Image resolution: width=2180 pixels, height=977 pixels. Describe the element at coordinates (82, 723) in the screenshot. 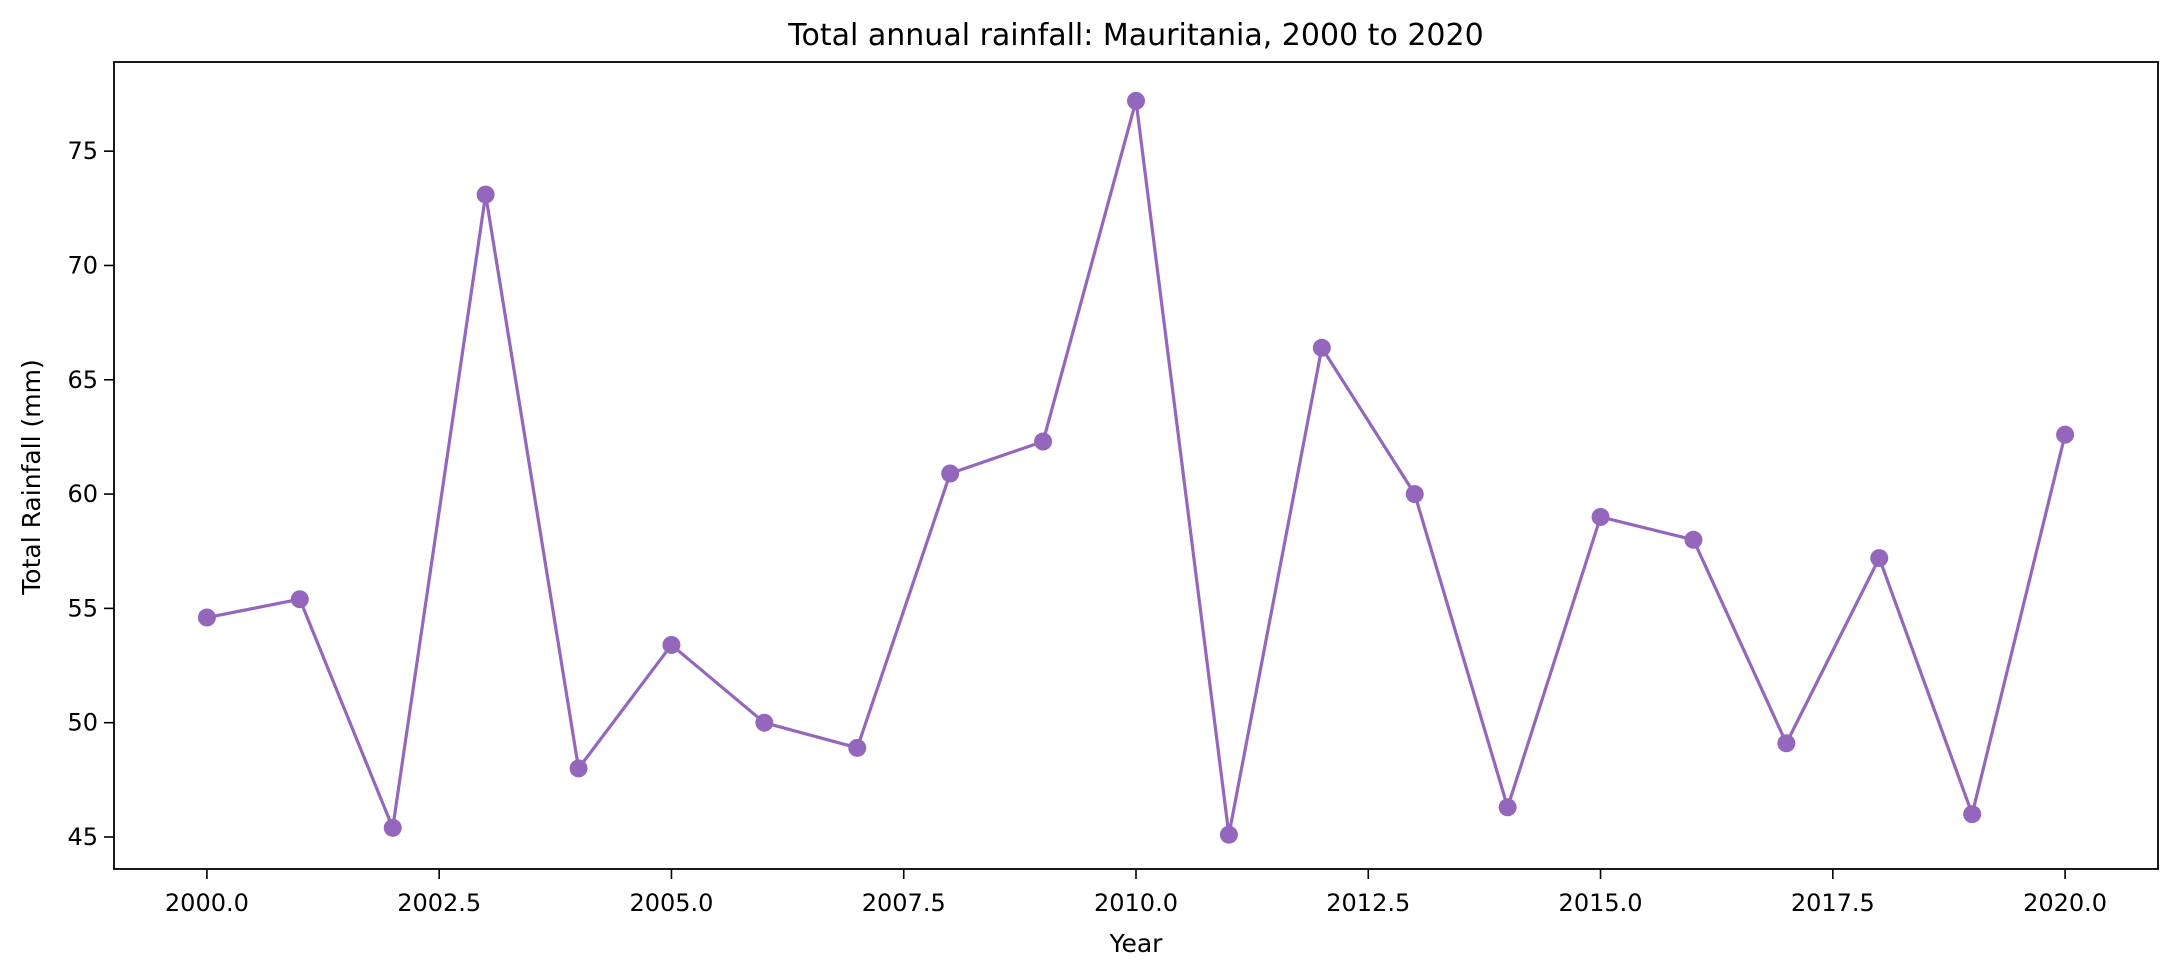

I see `y-tick-label: 50` at that location.